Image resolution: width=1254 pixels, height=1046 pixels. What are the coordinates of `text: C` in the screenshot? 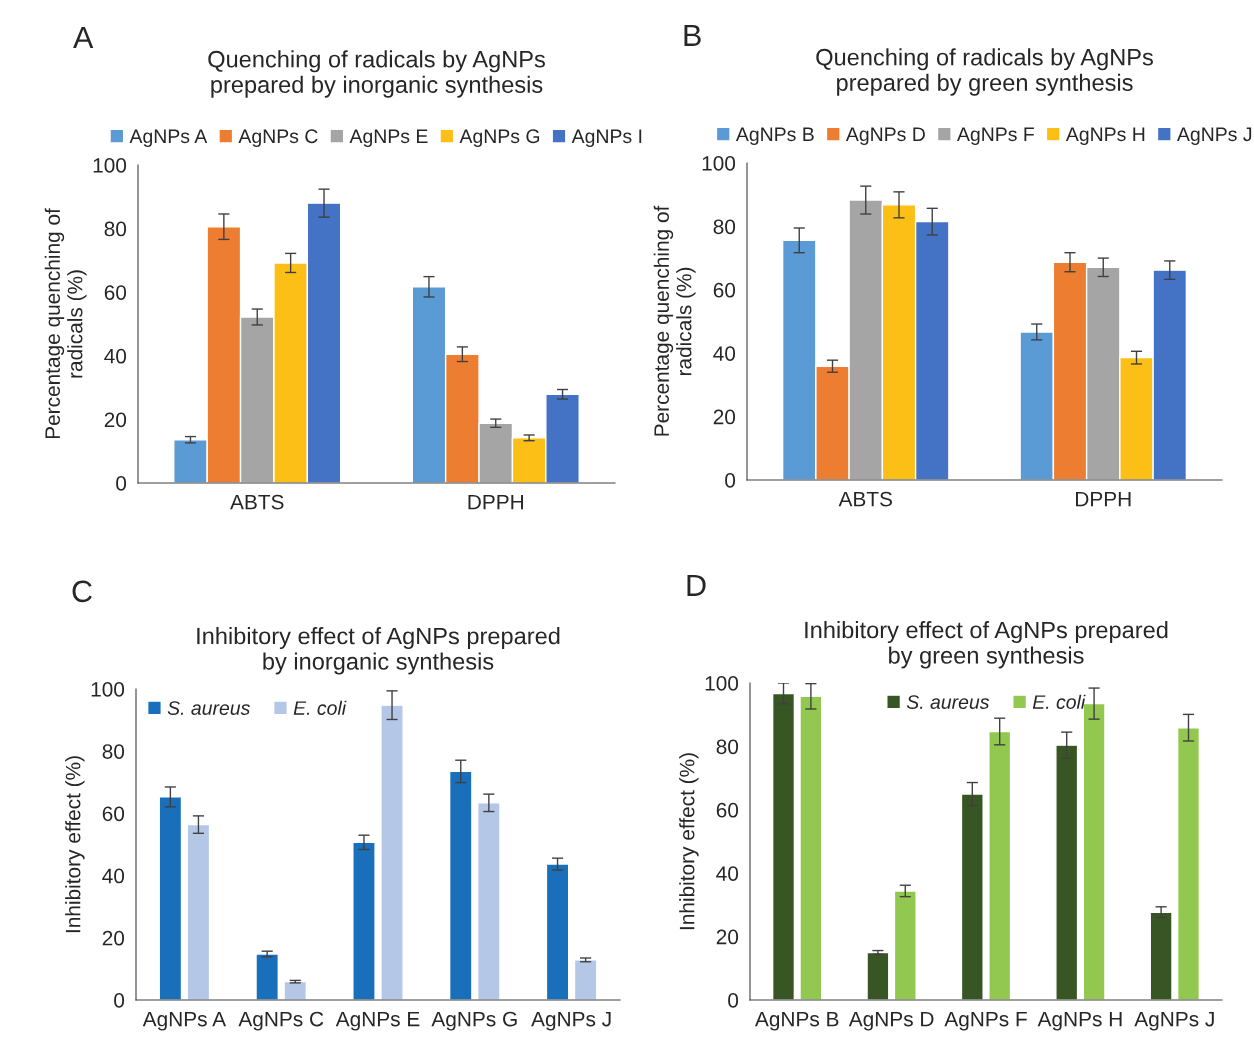 It's located at (82, 591).